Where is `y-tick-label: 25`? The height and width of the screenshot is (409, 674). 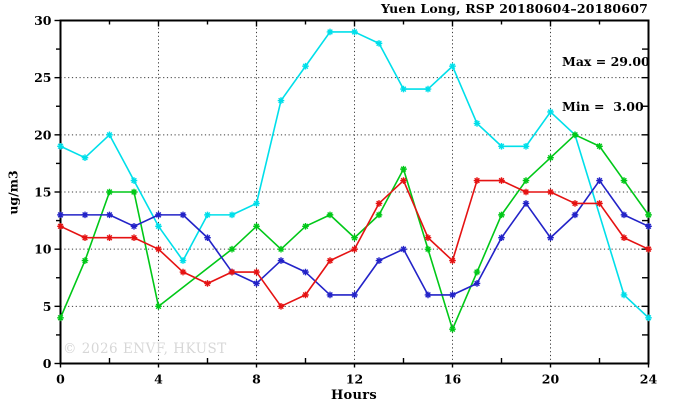
y-tick-label: 25 is located at coordinates (42, 77).